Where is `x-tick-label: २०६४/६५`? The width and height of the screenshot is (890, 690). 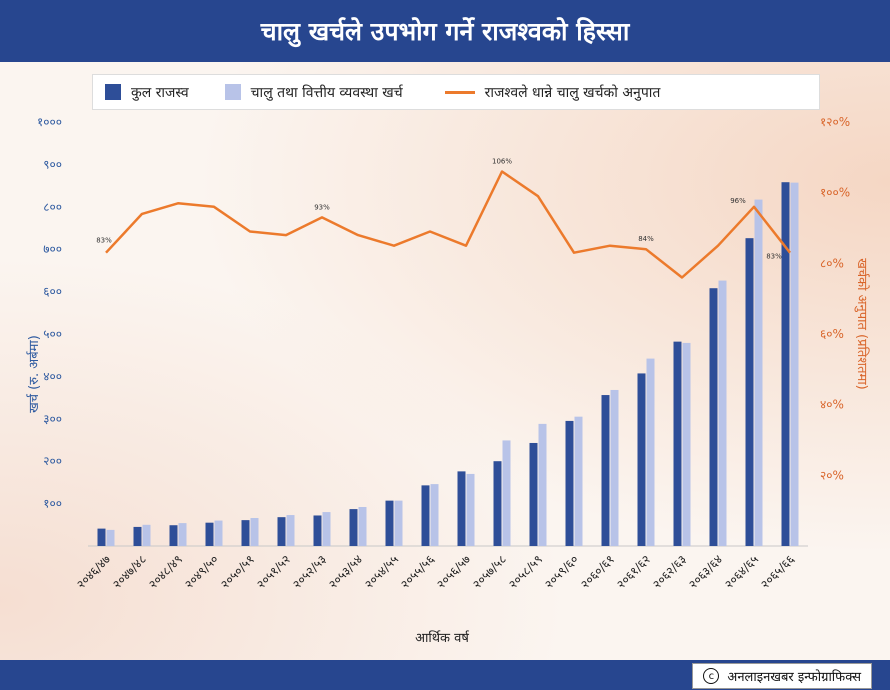
x-tick-label: २०६४/६५ is located at coordinates (741, 571).